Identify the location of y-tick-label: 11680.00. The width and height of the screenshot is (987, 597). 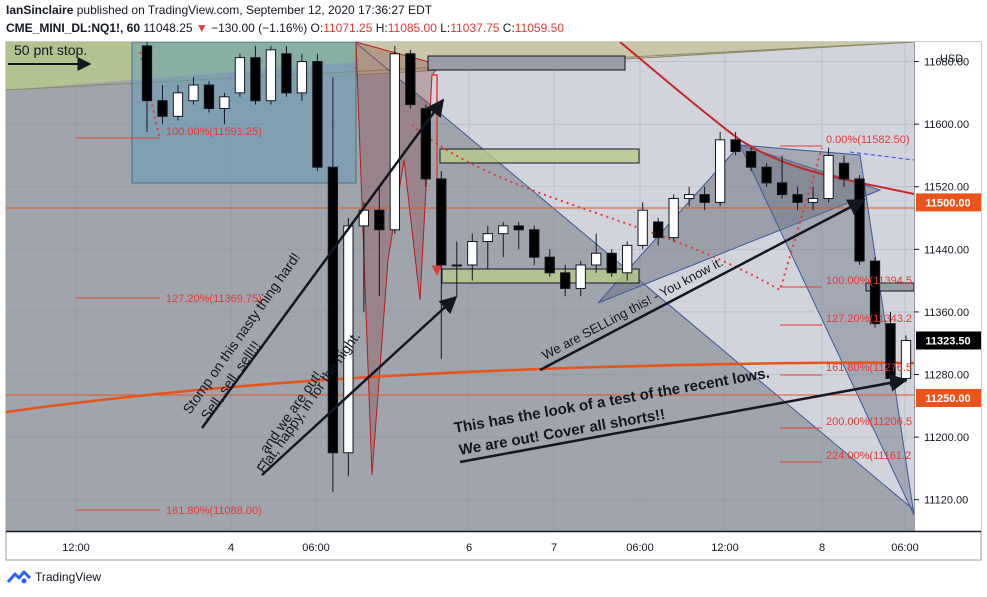
(946, 63).